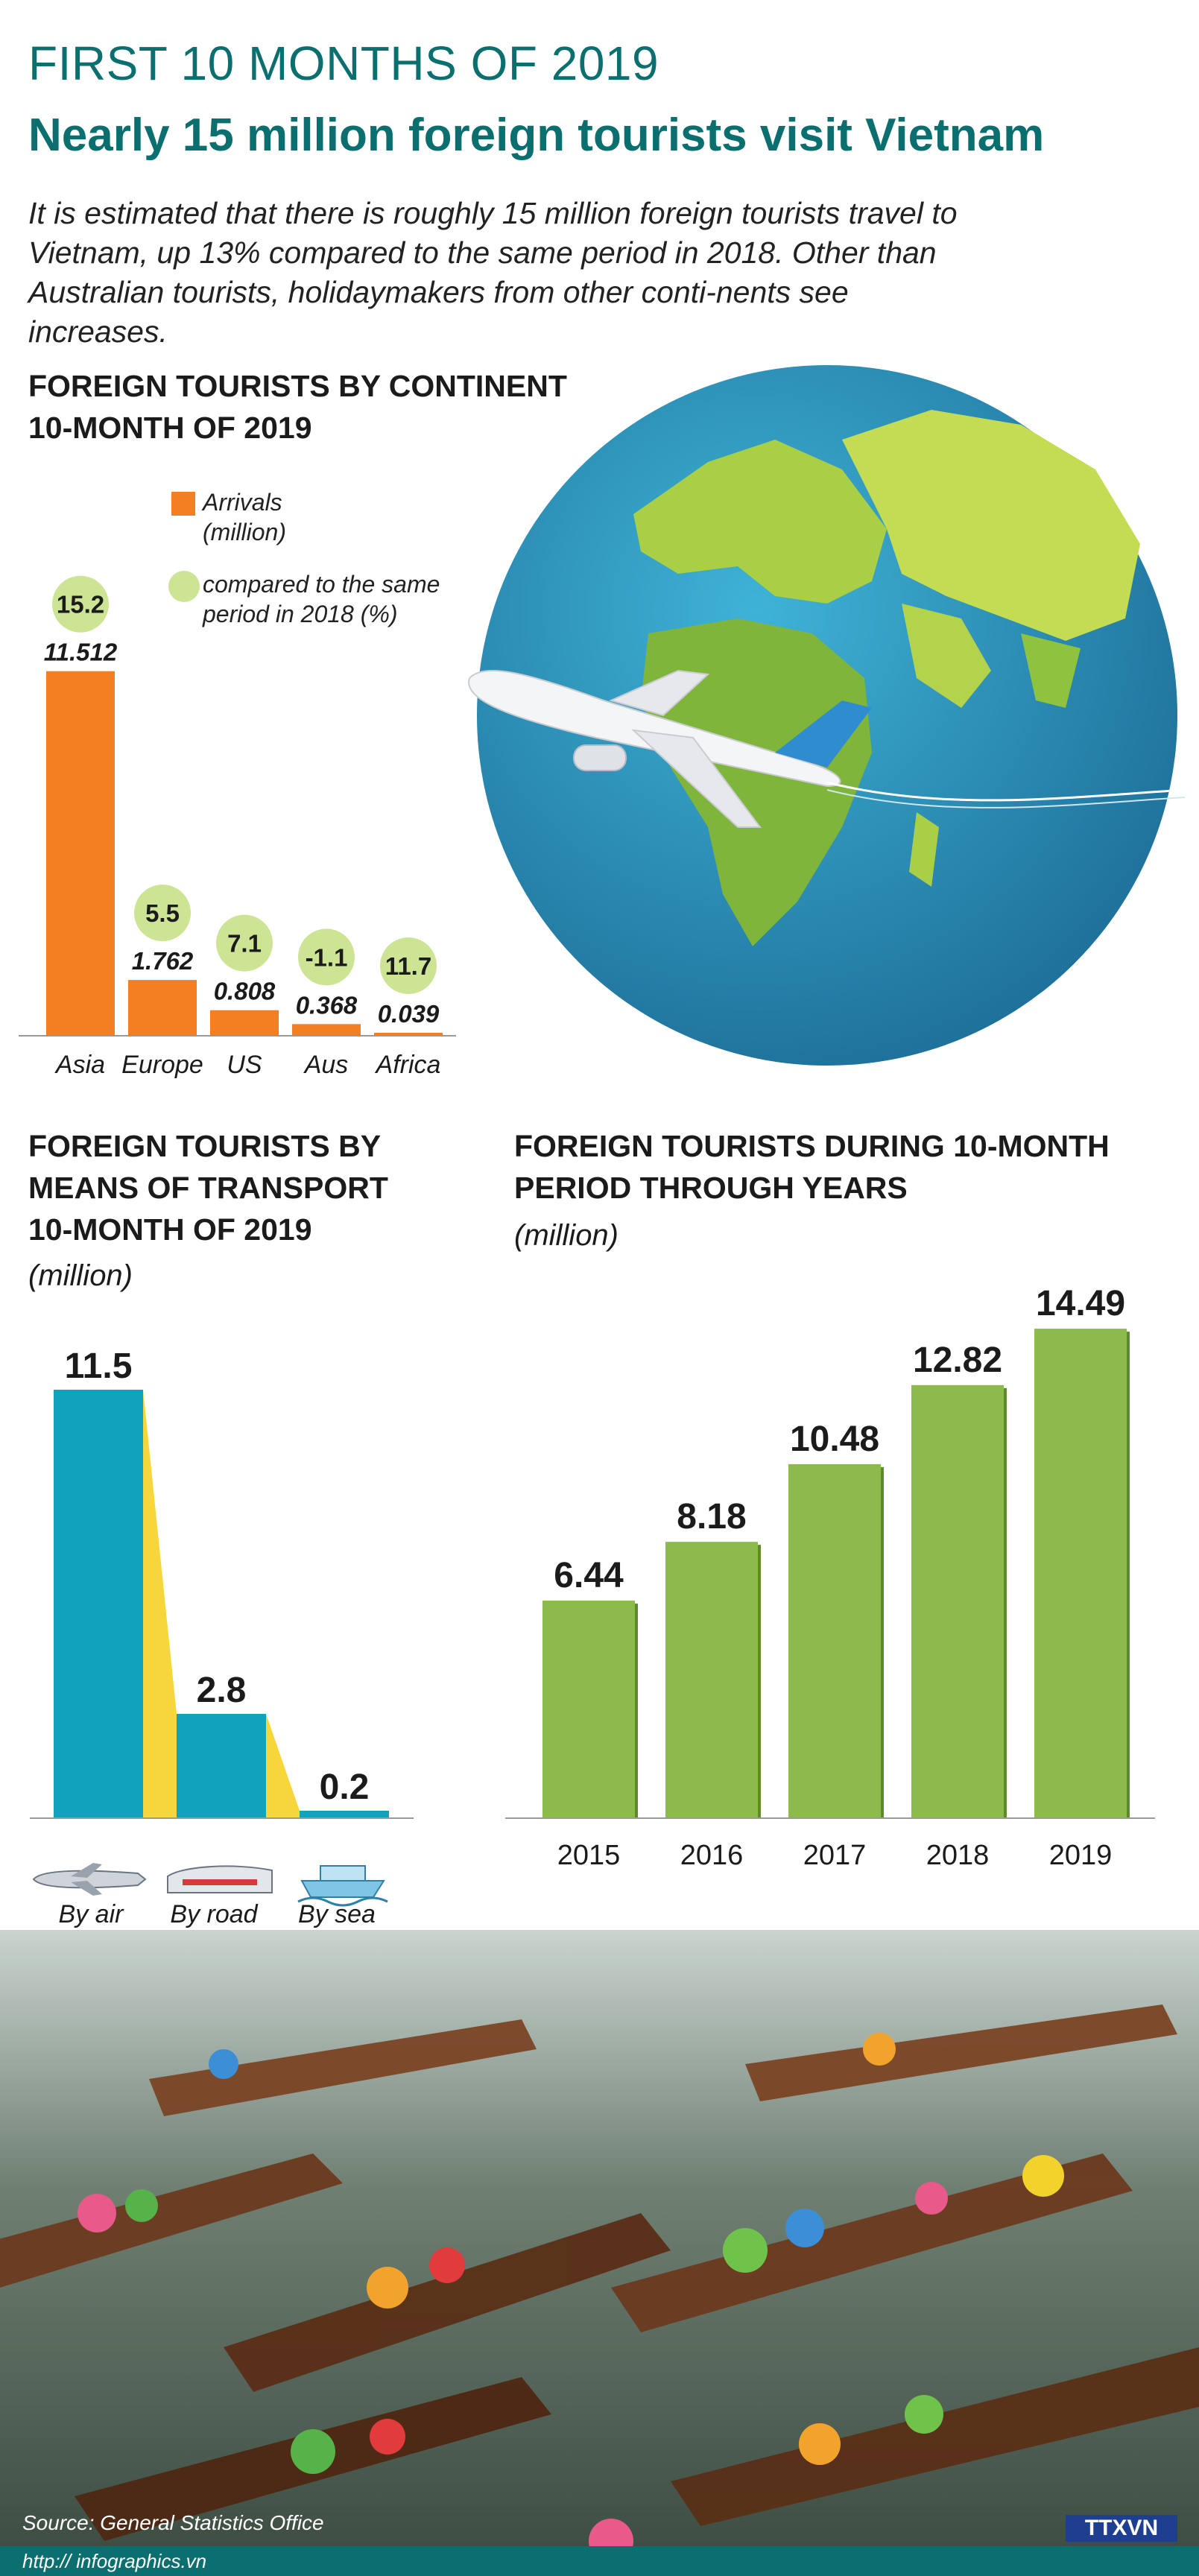 Image resolution: width=1199 pixels, height=2576 pixels. I want to click on years-value-label: 14.49, so click(1080, 1303).